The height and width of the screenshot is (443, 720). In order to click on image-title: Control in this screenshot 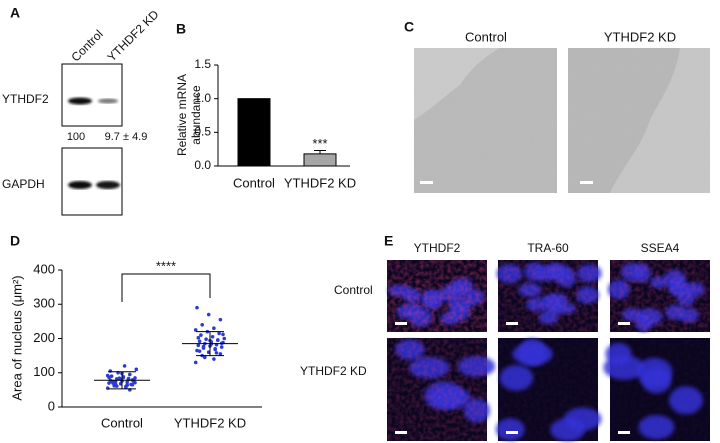, I will do `click(486, 36)`.